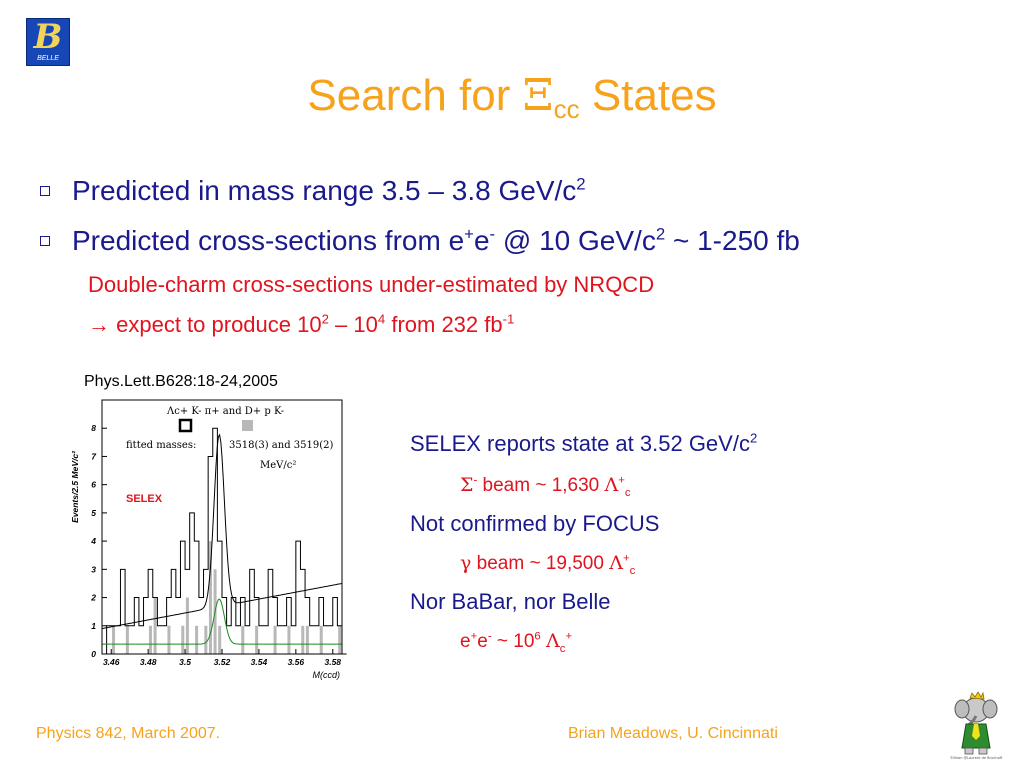  I want to click on x-tick-label: 3.52, so click(222, 662).